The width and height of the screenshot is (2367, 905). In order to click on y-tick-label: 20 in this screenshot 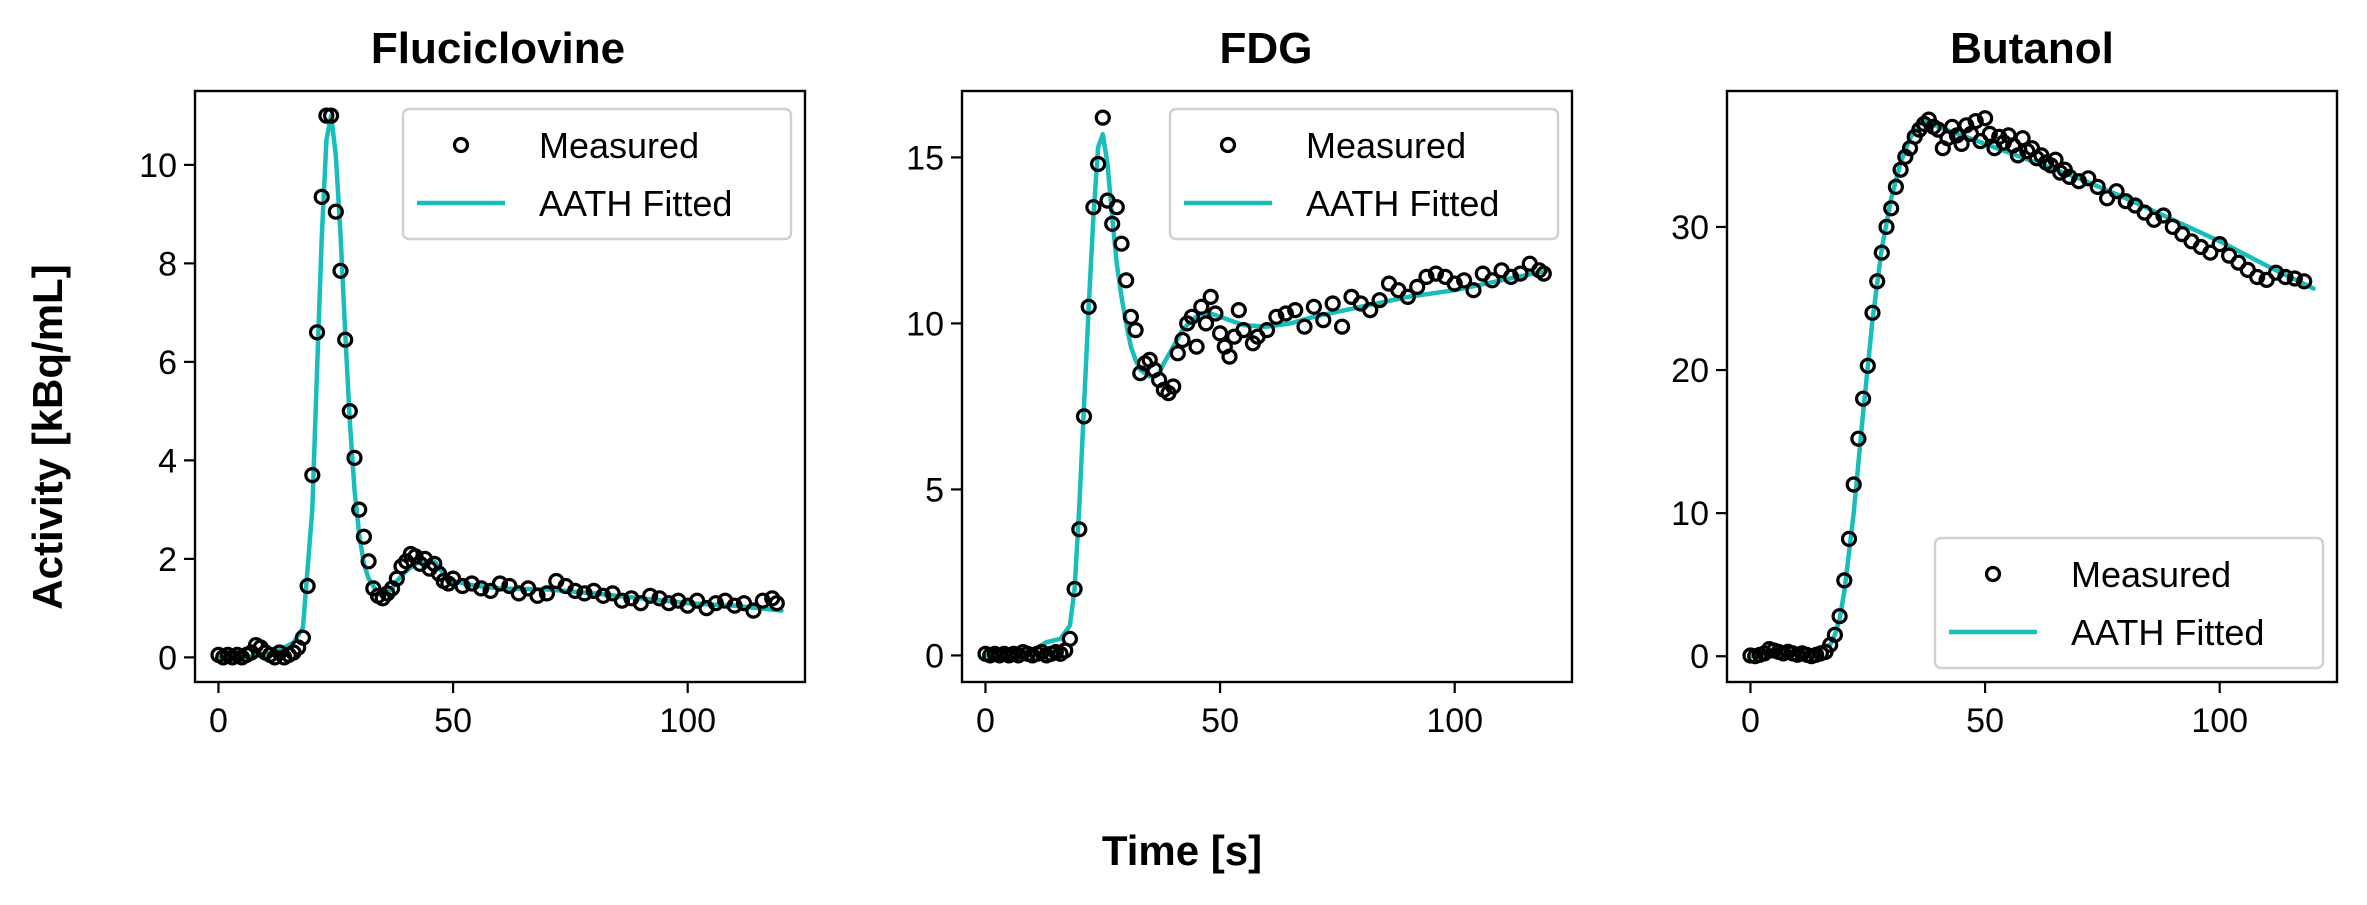, I will do `click(1690, 371)`.